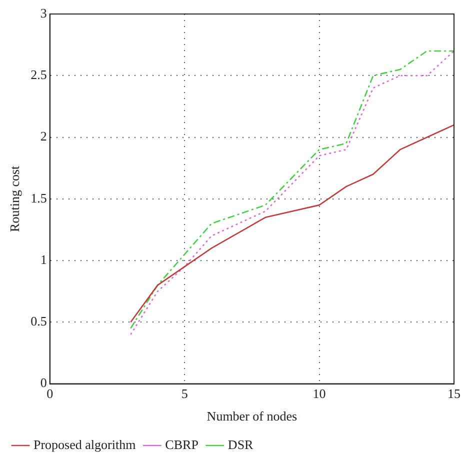  Describe the element at coordinates (38, 321) in the screenshot. I see `y-tick-label: 0.5` at that location.